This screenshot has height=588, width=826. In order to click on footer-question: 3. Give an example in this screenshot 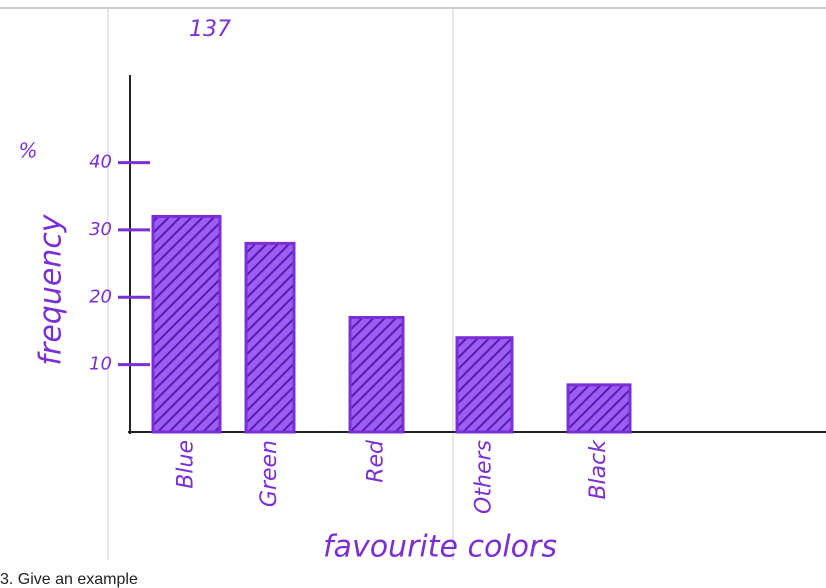, I will do `click(69, 579)`.